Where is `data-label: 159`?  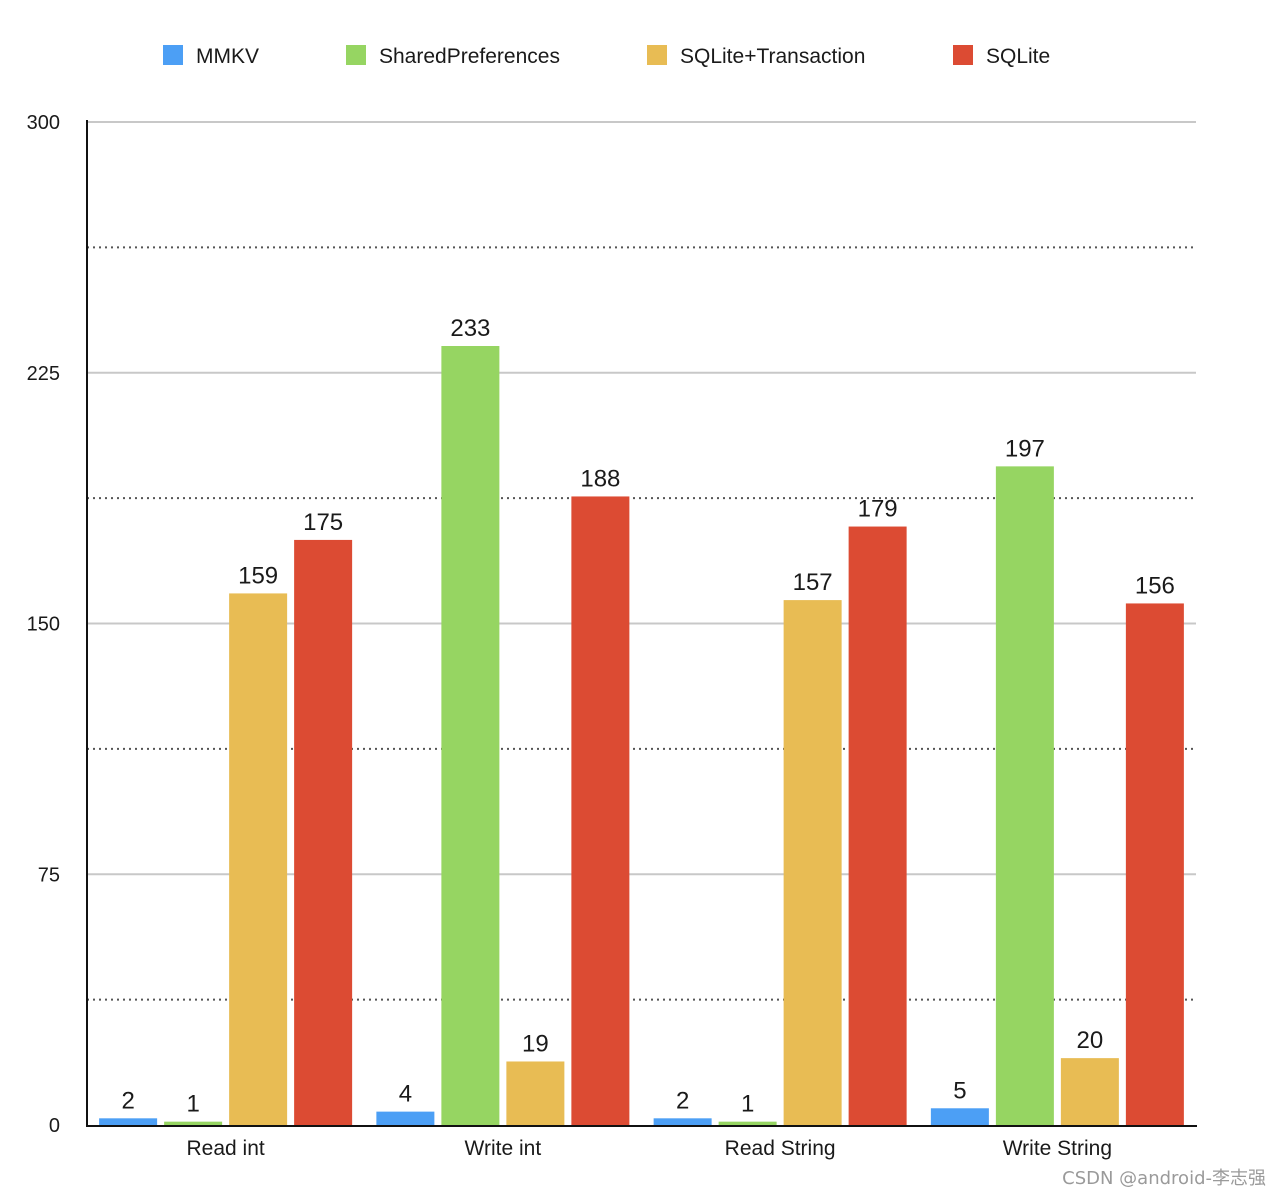
data-label: 159 is located at coordinates (258, 575).